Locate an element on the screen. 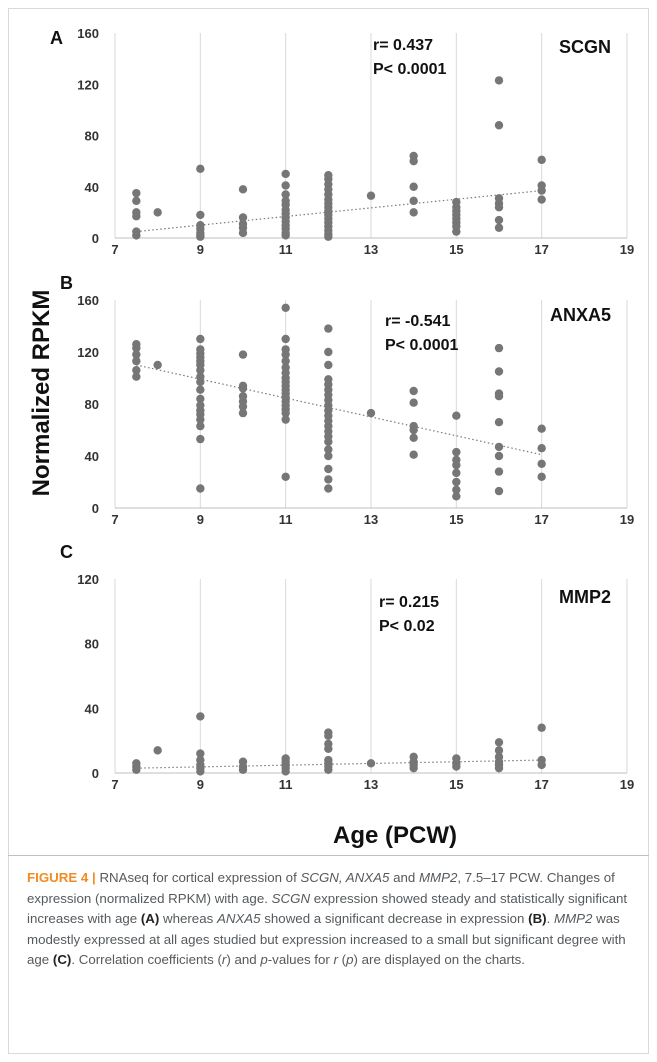 The height and width of the screenshot is (1062, 657). caption-panel-ref: (C) is located at coordinates (62, 960).